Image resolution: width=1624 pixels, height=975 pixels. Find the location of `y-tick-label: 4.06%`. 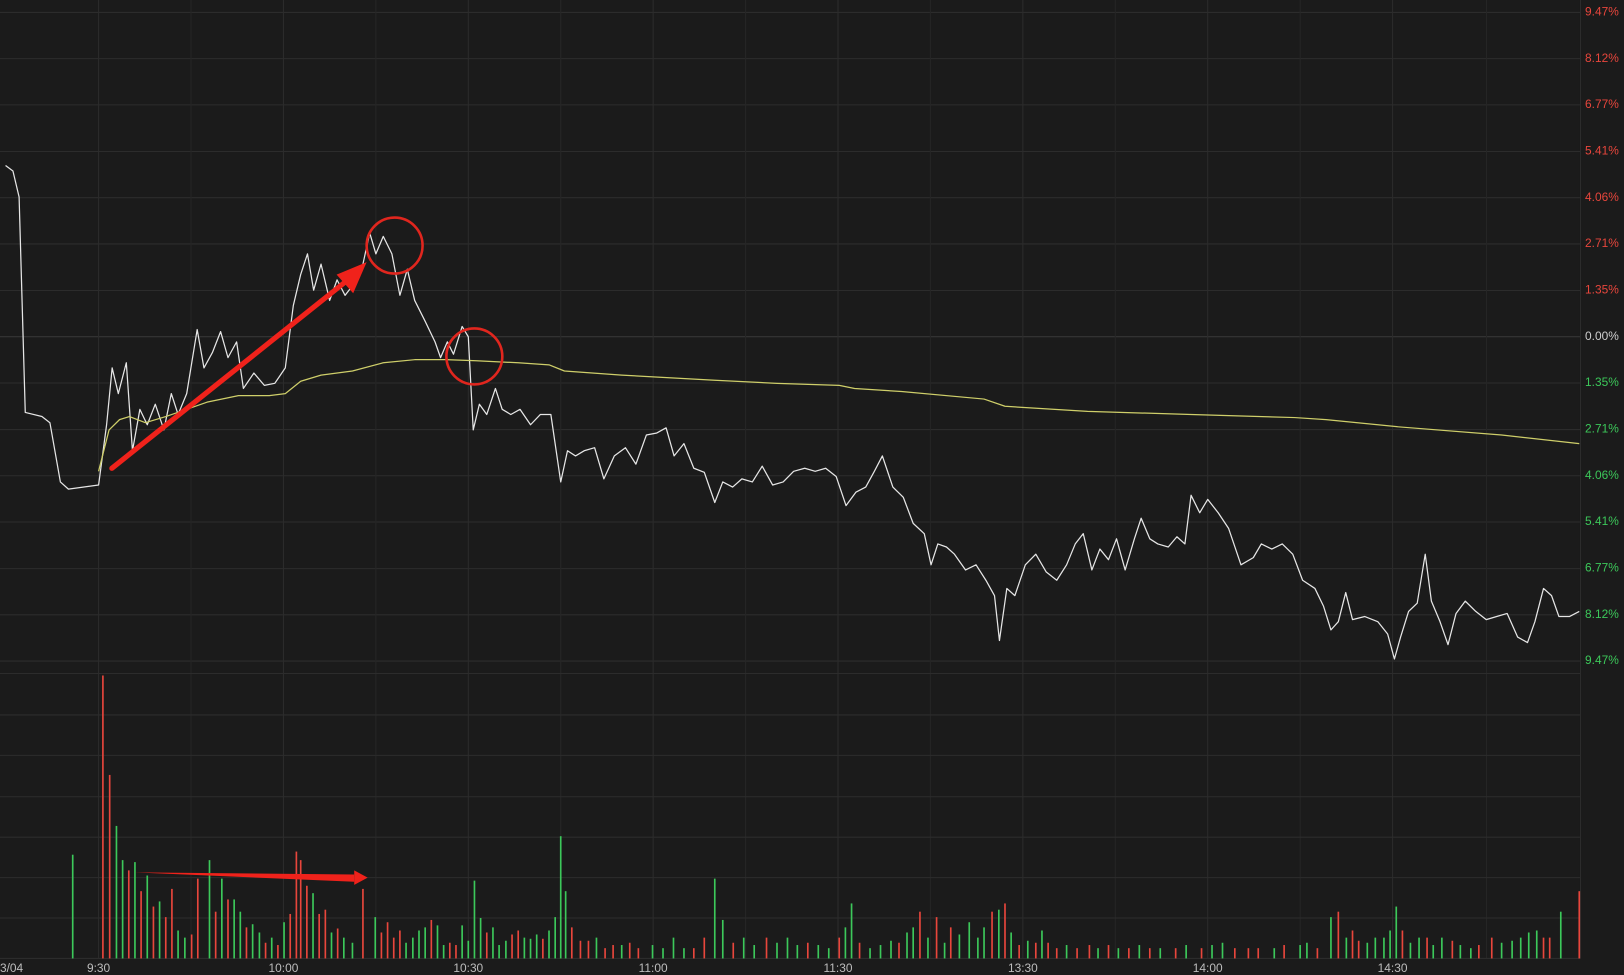

y-tick-label: 4.06% is located at coordinates (1602, 475).